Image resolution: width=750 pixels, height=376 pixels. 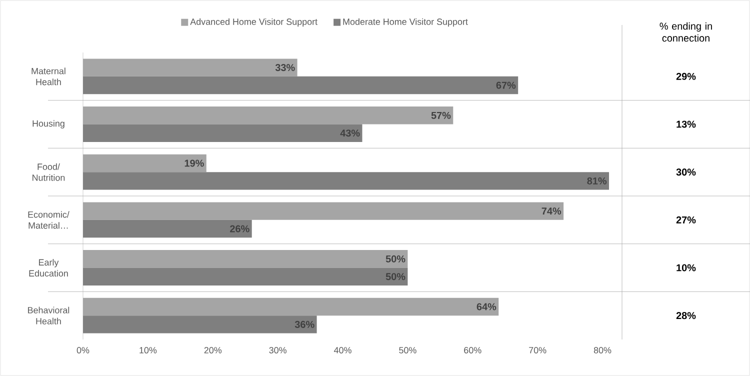 What do you see at coordinates (686, 220) in the screenshot?
I see `text: 27%` at bounding box center [686, 220].